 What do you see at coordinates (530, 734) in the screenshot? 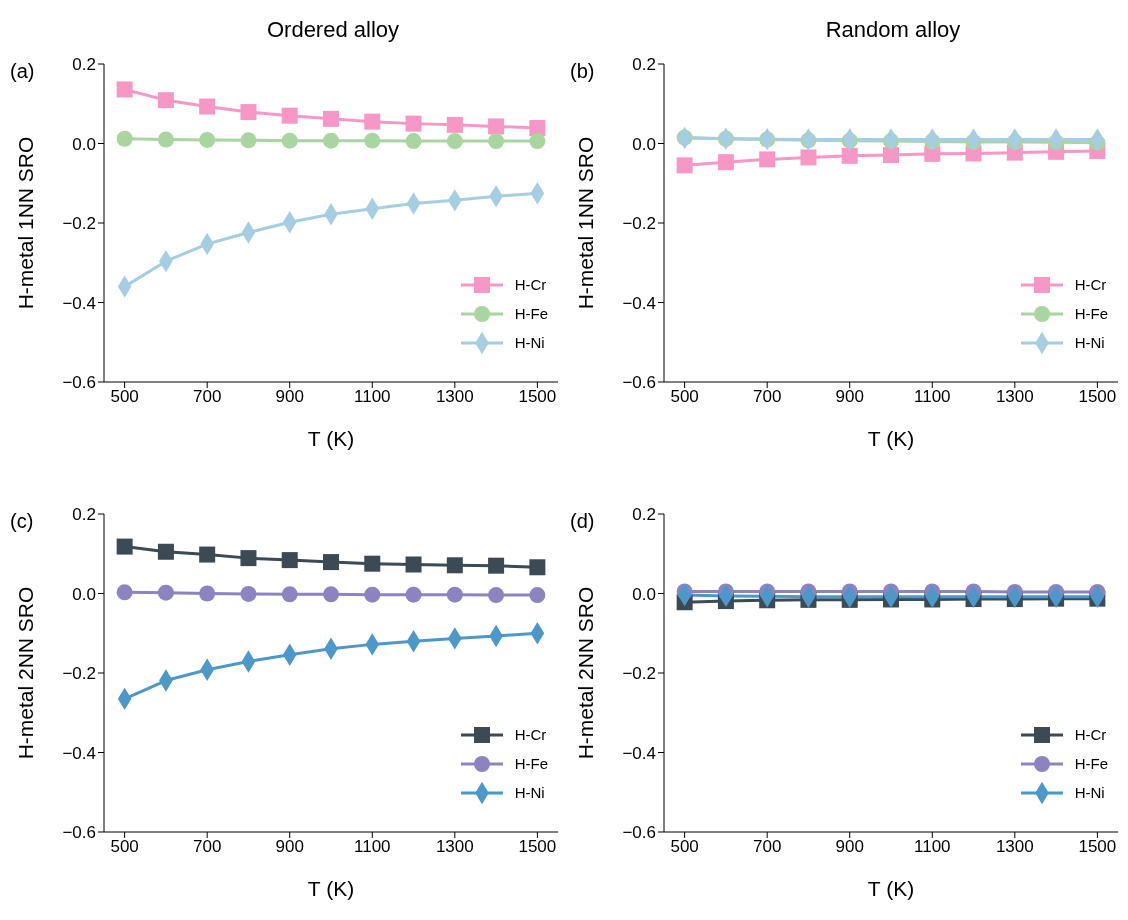
I see `legend-label: H-Cr` at bounding box center [530, 734].